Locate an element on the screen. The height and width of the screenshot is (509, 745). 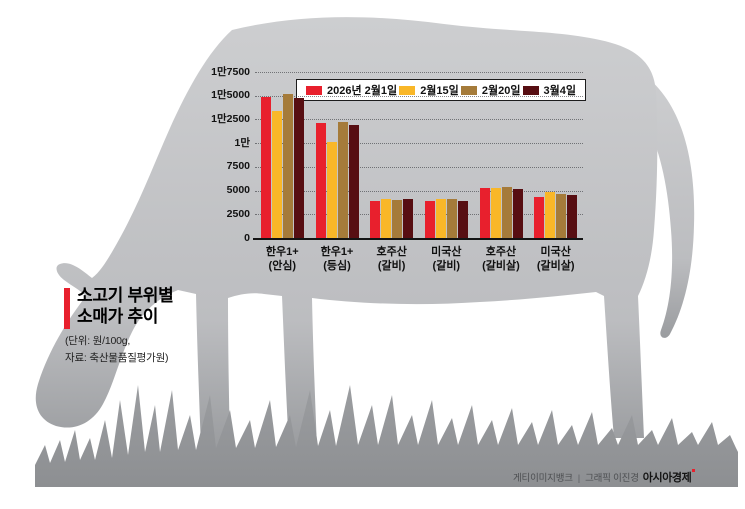
y-axis-tick-label: 1만2500 is located at coordinates (230, 118).